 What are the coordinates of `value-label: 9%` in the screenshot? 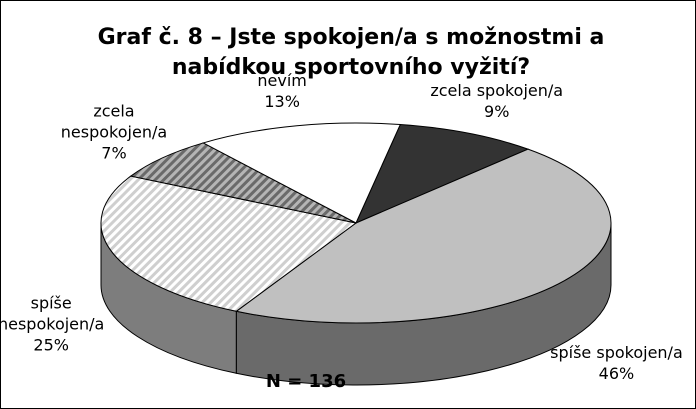 It's located at (497, 111).